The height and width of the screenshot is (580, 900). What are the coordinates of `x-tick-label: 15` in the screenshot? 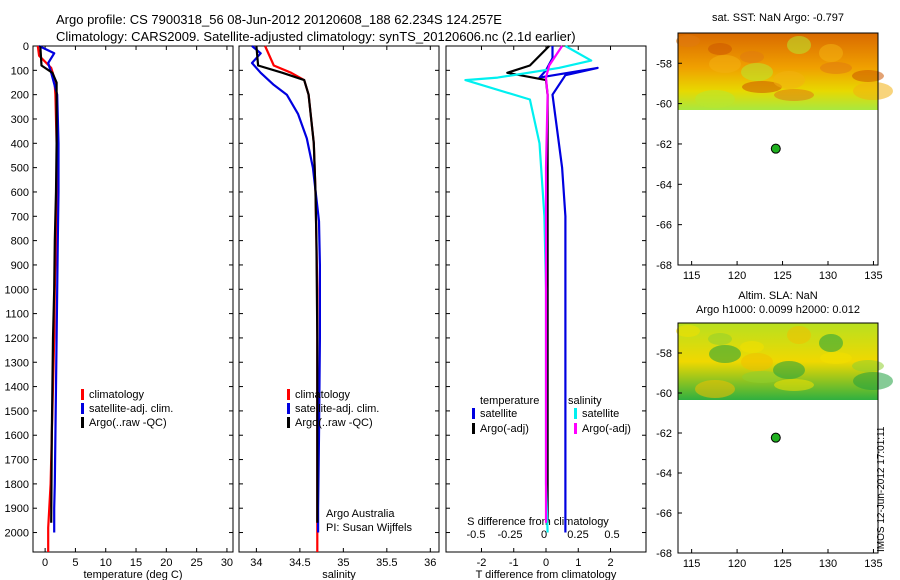 It's located at (136, 563).